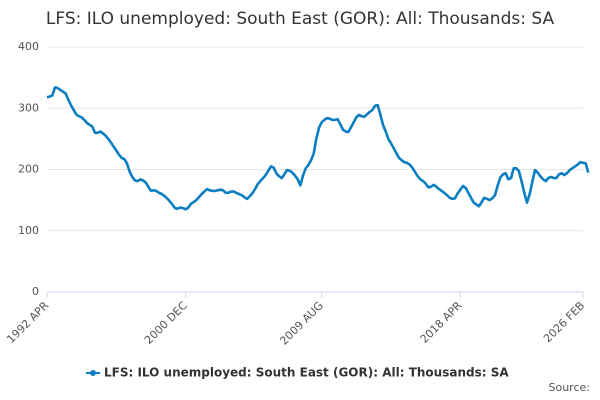  What do you see at coordinates (570, 387) in the screenshot?
I see `source-label: Source:` at bounding box center [570, 387].